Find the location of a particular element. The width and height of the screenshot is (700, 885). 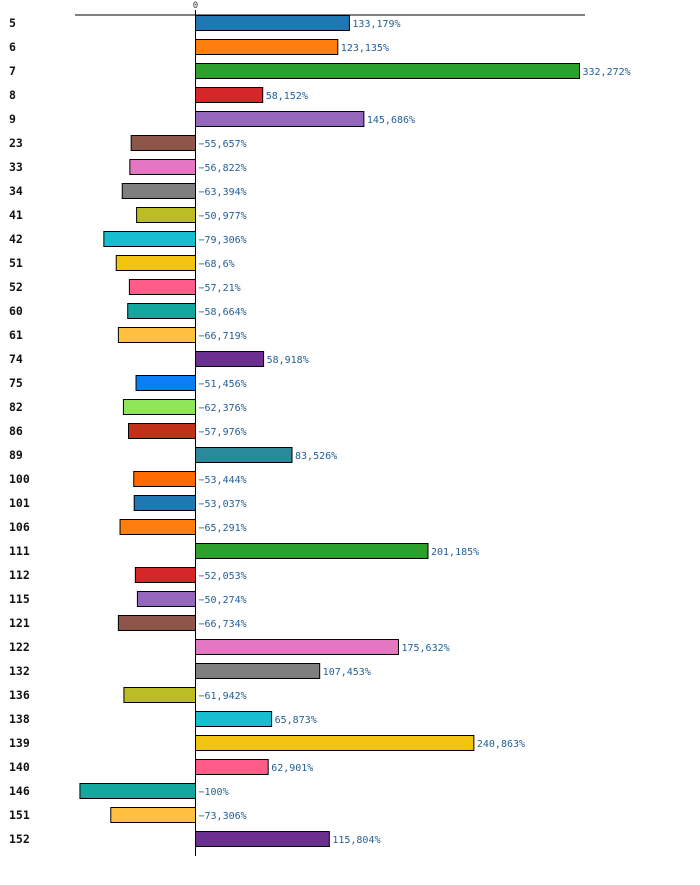

category-label: 42 is located at coordinates (16, 239).